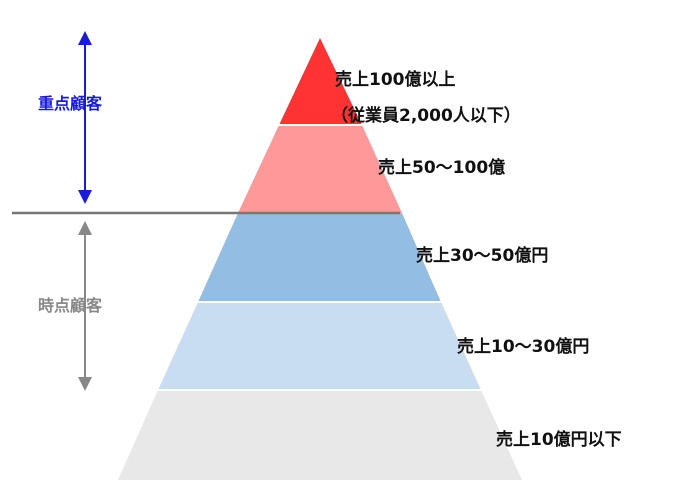 The image size is (676, 500). Describe the element at coordinates (320, 169) in the screenshot. I see `tier-2-shape` at that location.